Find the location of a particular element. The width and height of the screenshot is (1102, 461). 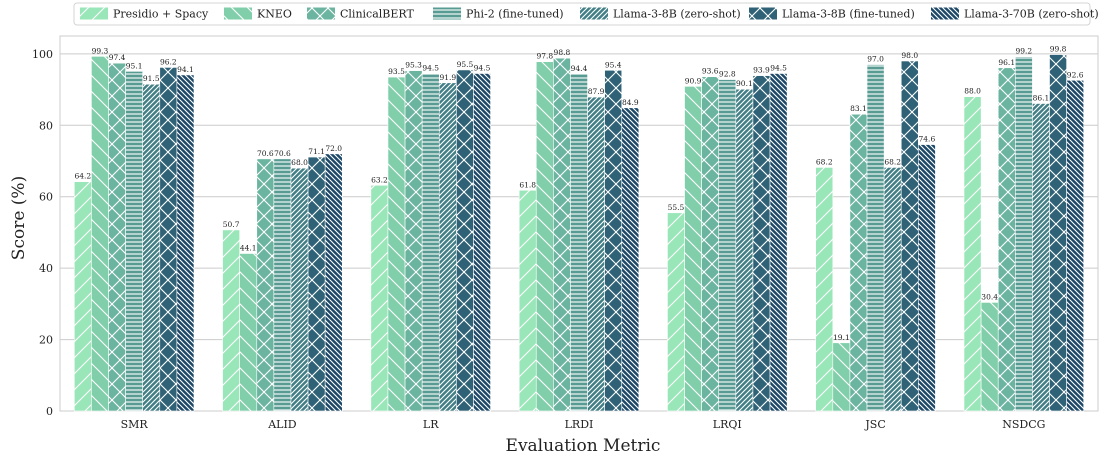

legend-label: Llama-3-8B (fine-tuned) is located at coordinates (848, 14).